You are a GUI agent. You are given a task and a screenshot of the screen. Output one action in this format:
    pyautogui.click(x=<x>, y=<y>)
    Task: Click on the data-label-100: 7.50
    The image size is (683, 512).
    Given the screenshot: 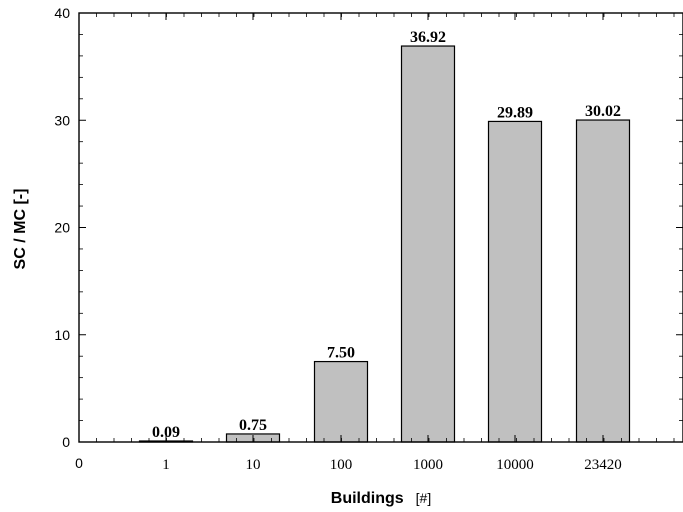 What is the action you would take?
    pyautogui.click(x=341, y=353)
    